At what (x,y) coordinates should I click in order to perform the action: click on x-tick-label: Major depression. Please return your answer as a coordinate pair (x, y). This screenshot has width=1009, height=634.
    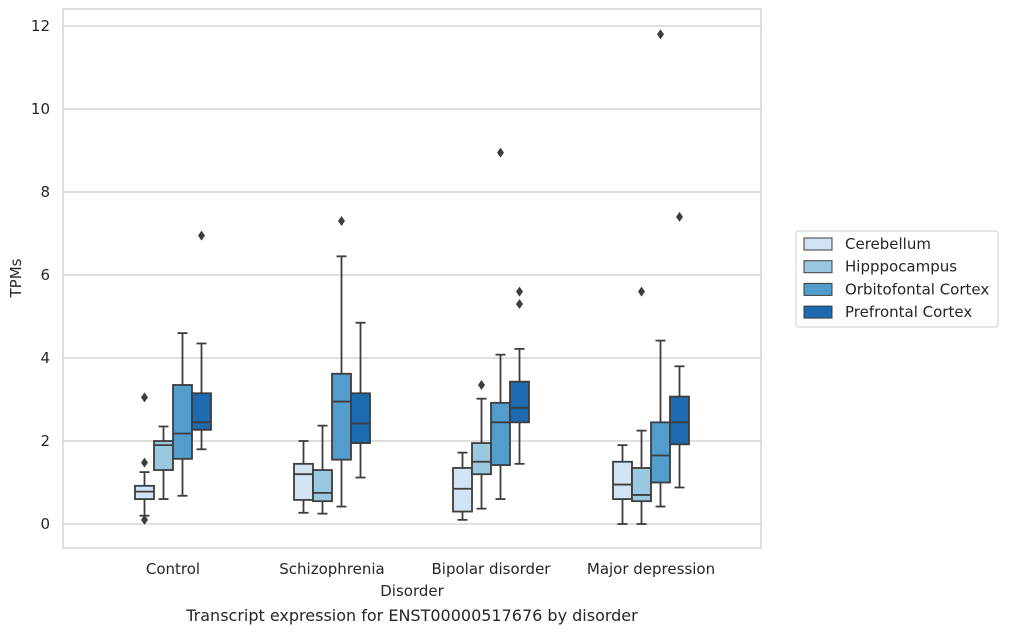
    Looking at the image, I should click on (651, 569).